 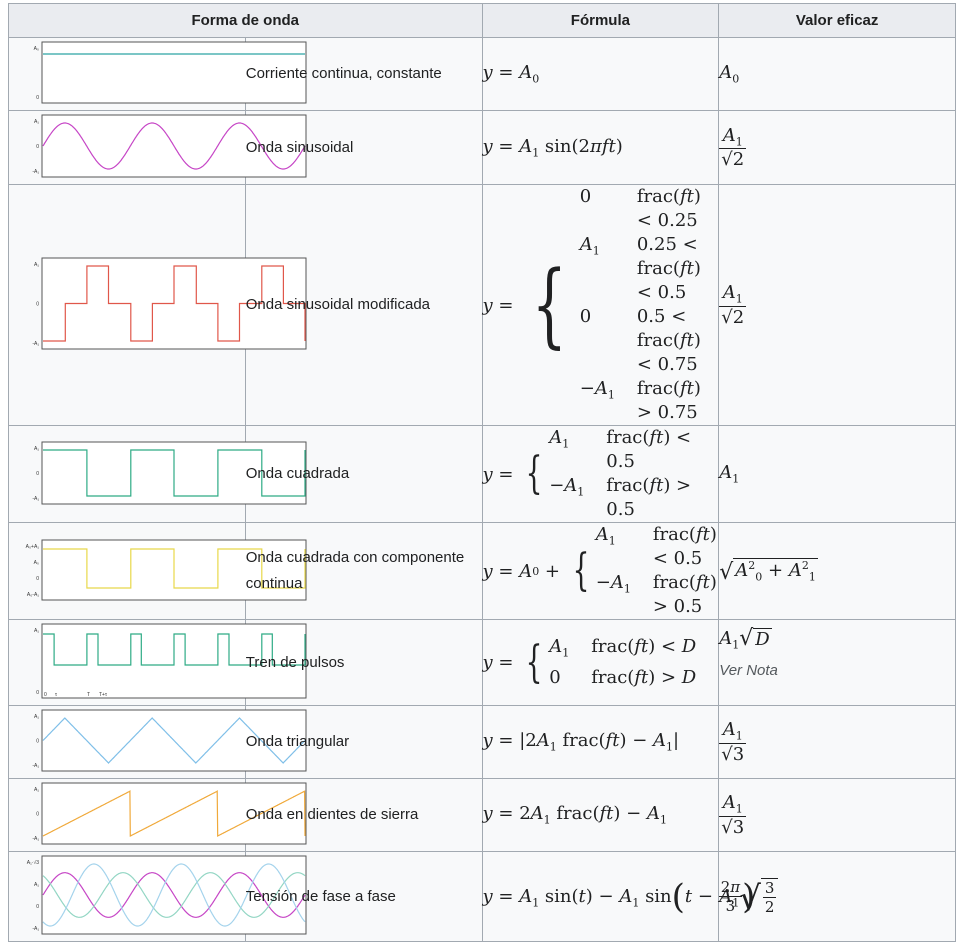 I want to click on axis-tick-label: A₀-A₁, so click(x=33, y=595).